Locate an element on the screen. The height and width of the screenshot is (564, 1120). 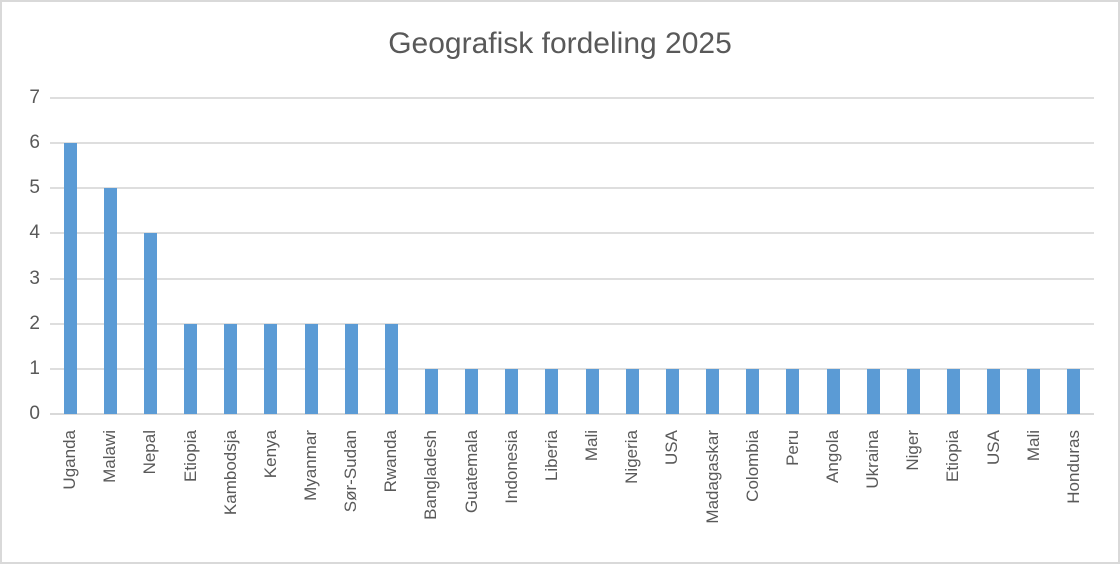
x-tick-label: Kambodsja is located at coordinates (230, 473).